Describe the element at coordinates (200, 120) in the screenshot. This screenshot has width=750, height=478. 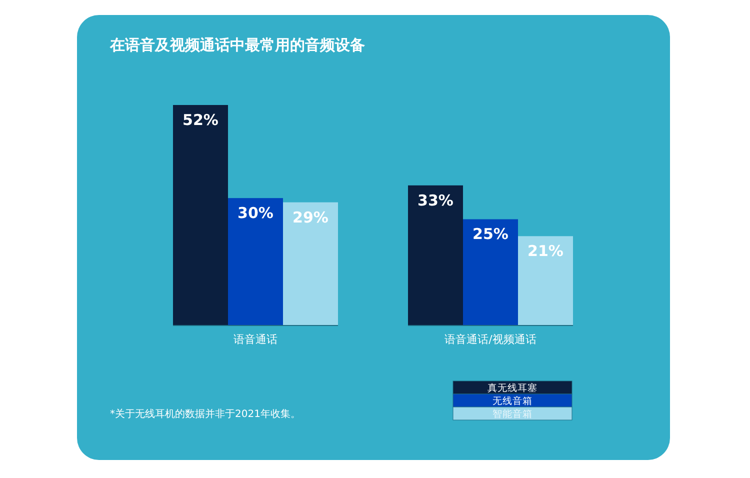
I see `data-label: 52%` at that location.